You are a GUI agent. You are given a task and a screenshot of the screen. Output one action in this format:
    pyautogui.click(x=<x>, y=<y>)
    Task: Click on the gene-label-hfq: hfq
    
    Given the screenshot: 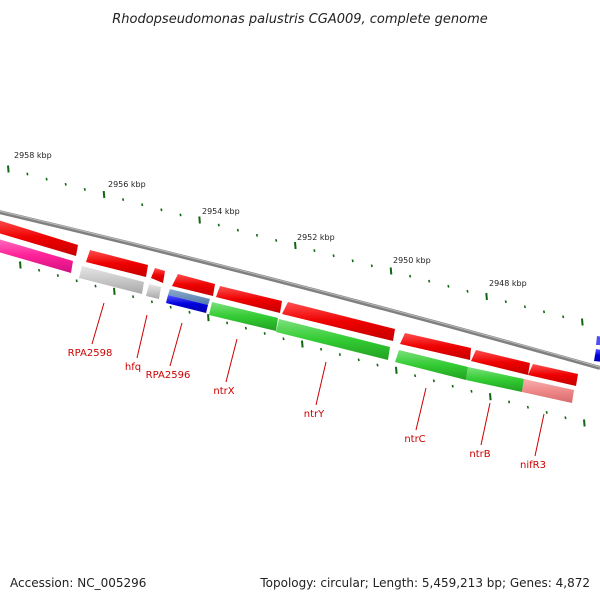 What is the action you would take?
    pyautogui.click(x=133, y=367)
    